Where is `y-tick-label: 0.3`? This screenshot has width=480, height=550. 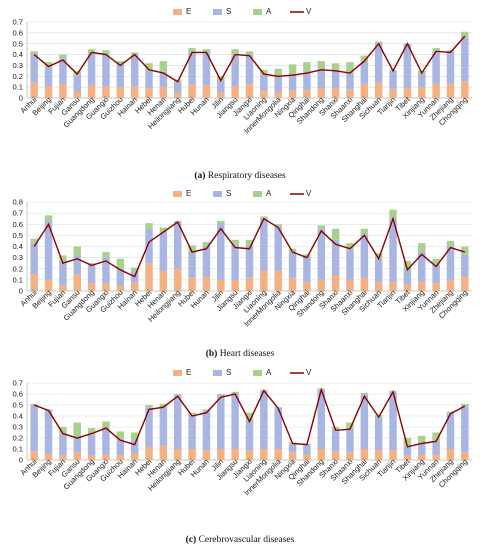
y-tick-label: 0.3 is located at coordinates (17, 257).